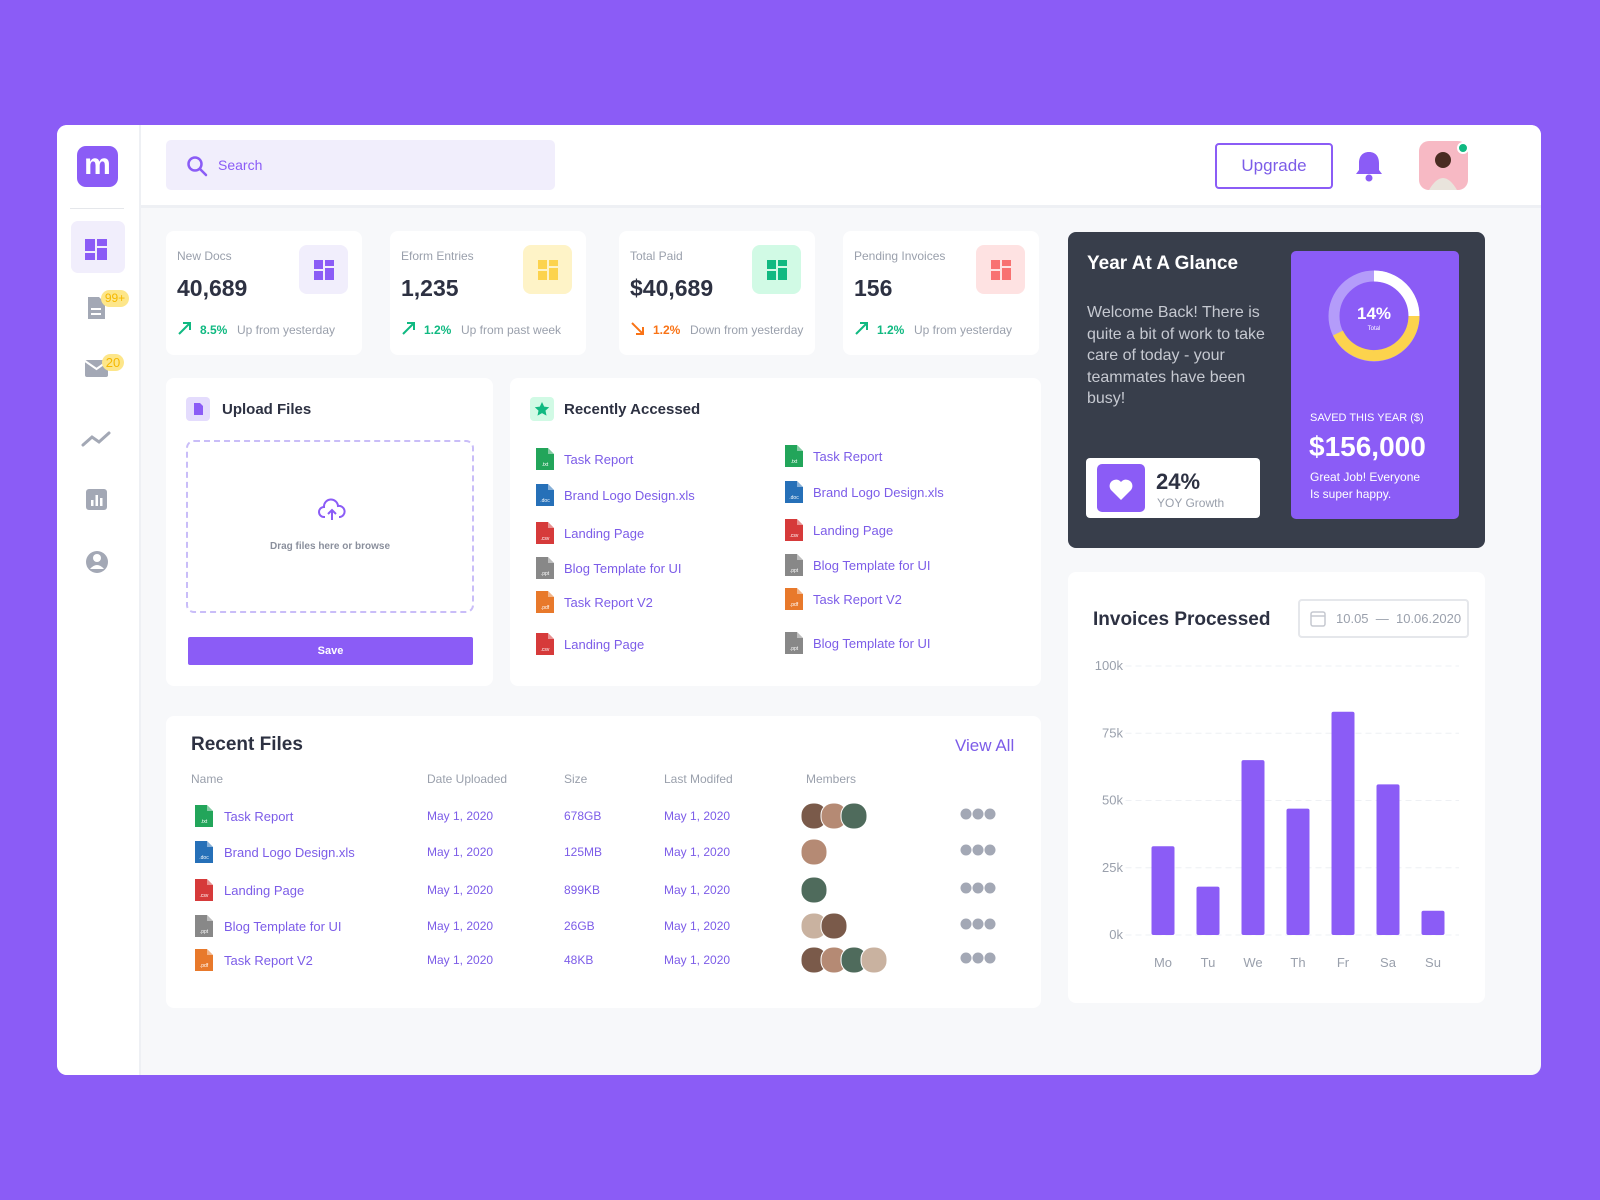 This screenshot has width=1600, height=1200. I want to click on view-all-link: View All, so click(985, 745).